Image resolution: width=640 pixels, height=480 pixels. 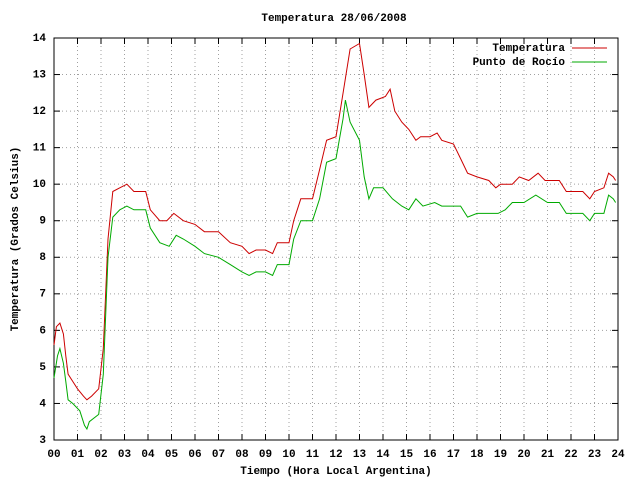 I want to click on x-tick-label: 13, so click(x=360, y=455).